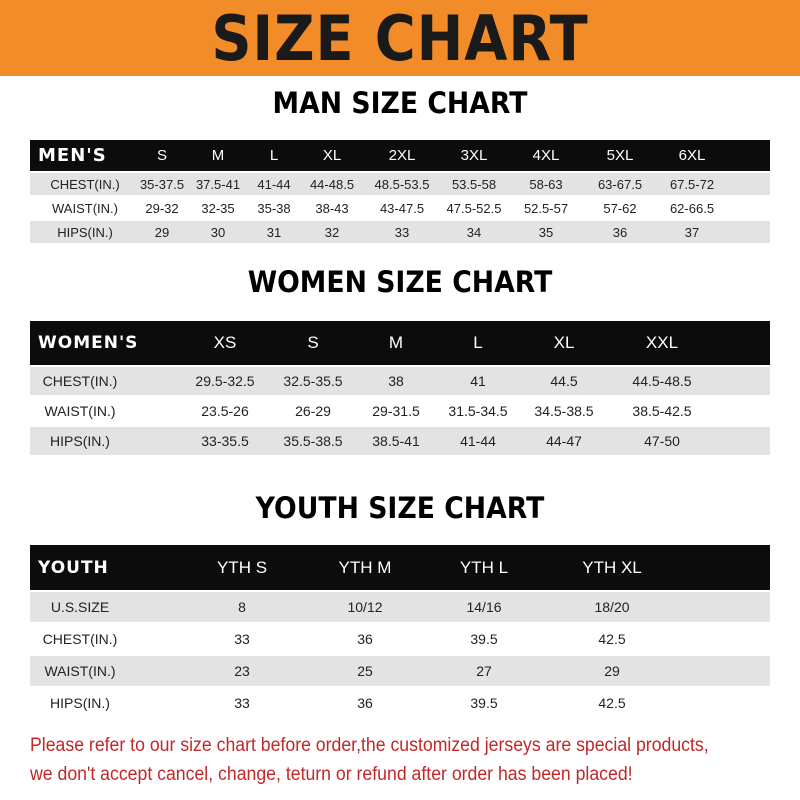 Image resolution: width=800 pixels, height=800 pixels. Describe the element at coordinates (80, 607) in the screenshot. I see `row-label: U.S.SIZE` at that location.